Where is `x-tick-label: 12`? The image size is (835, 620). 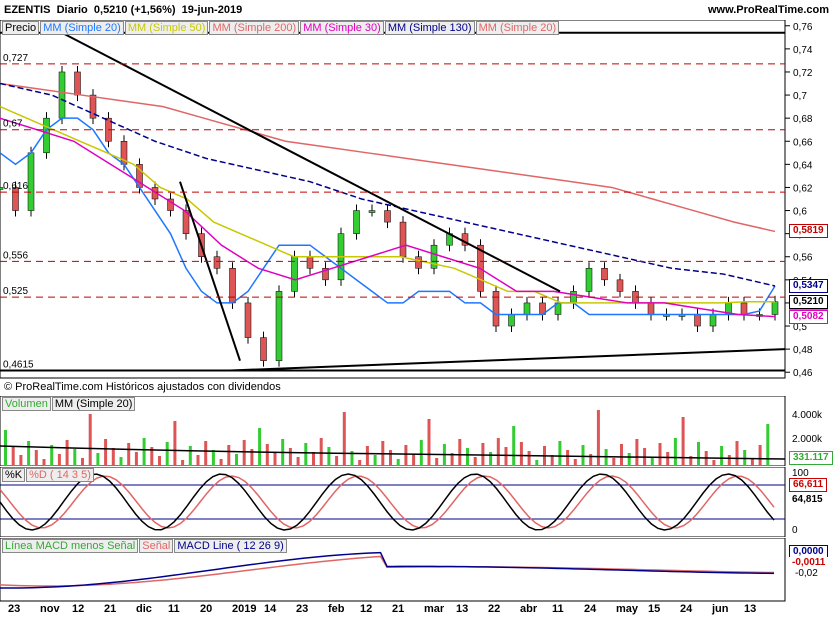 x-tick-label: 12 is located at coordinates (78, 609).